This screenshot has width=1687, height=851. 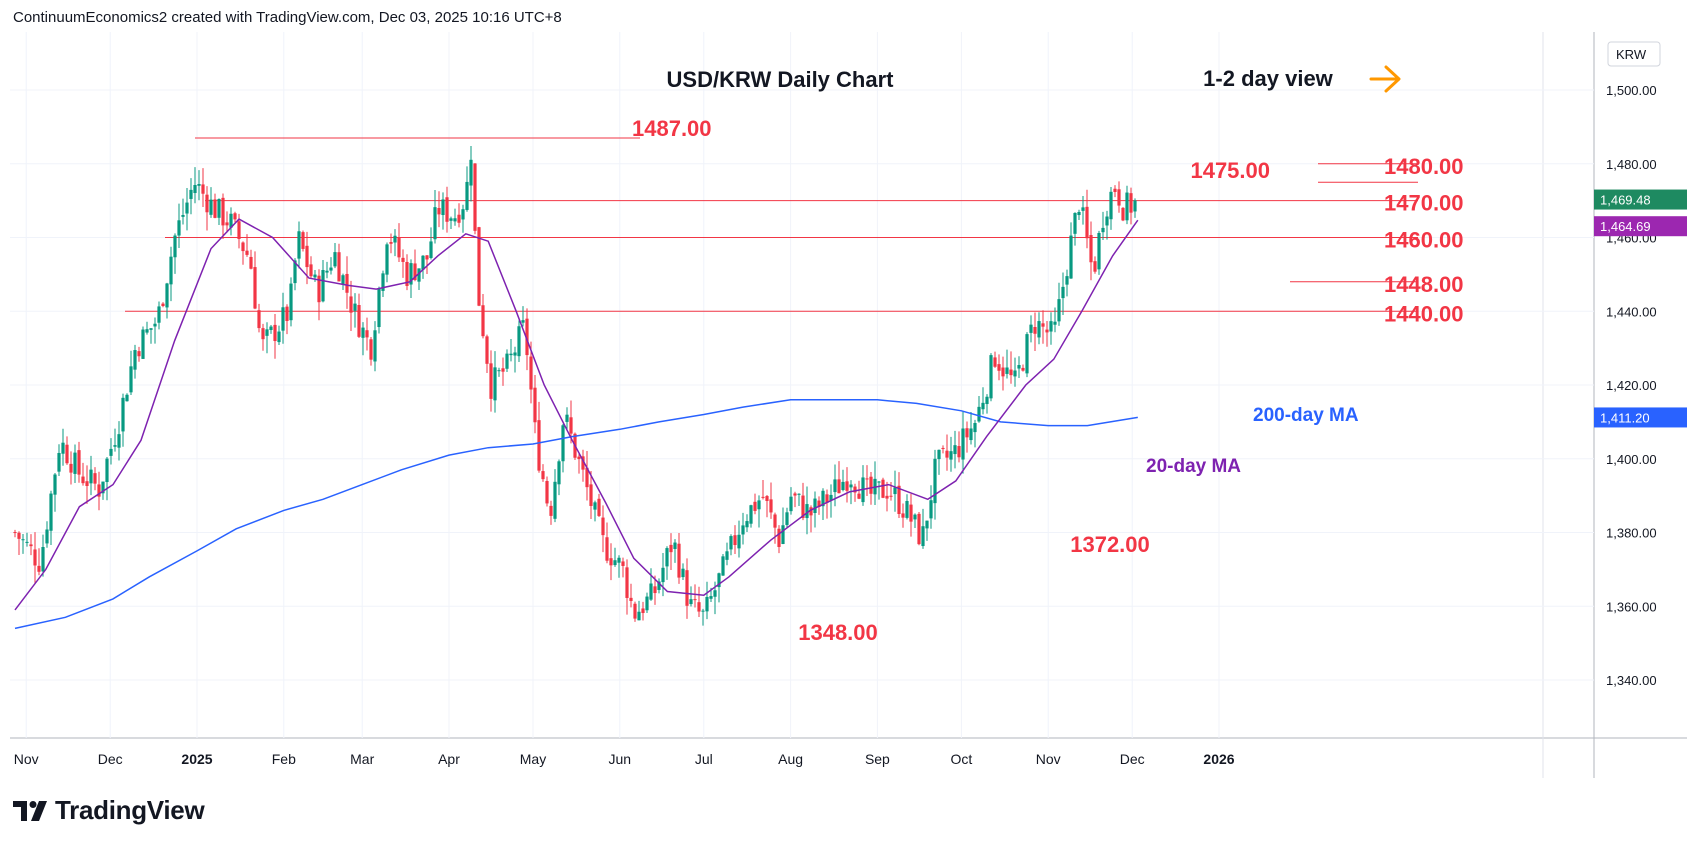 I want to click on currency-badge, so click(x=1634, y=54).